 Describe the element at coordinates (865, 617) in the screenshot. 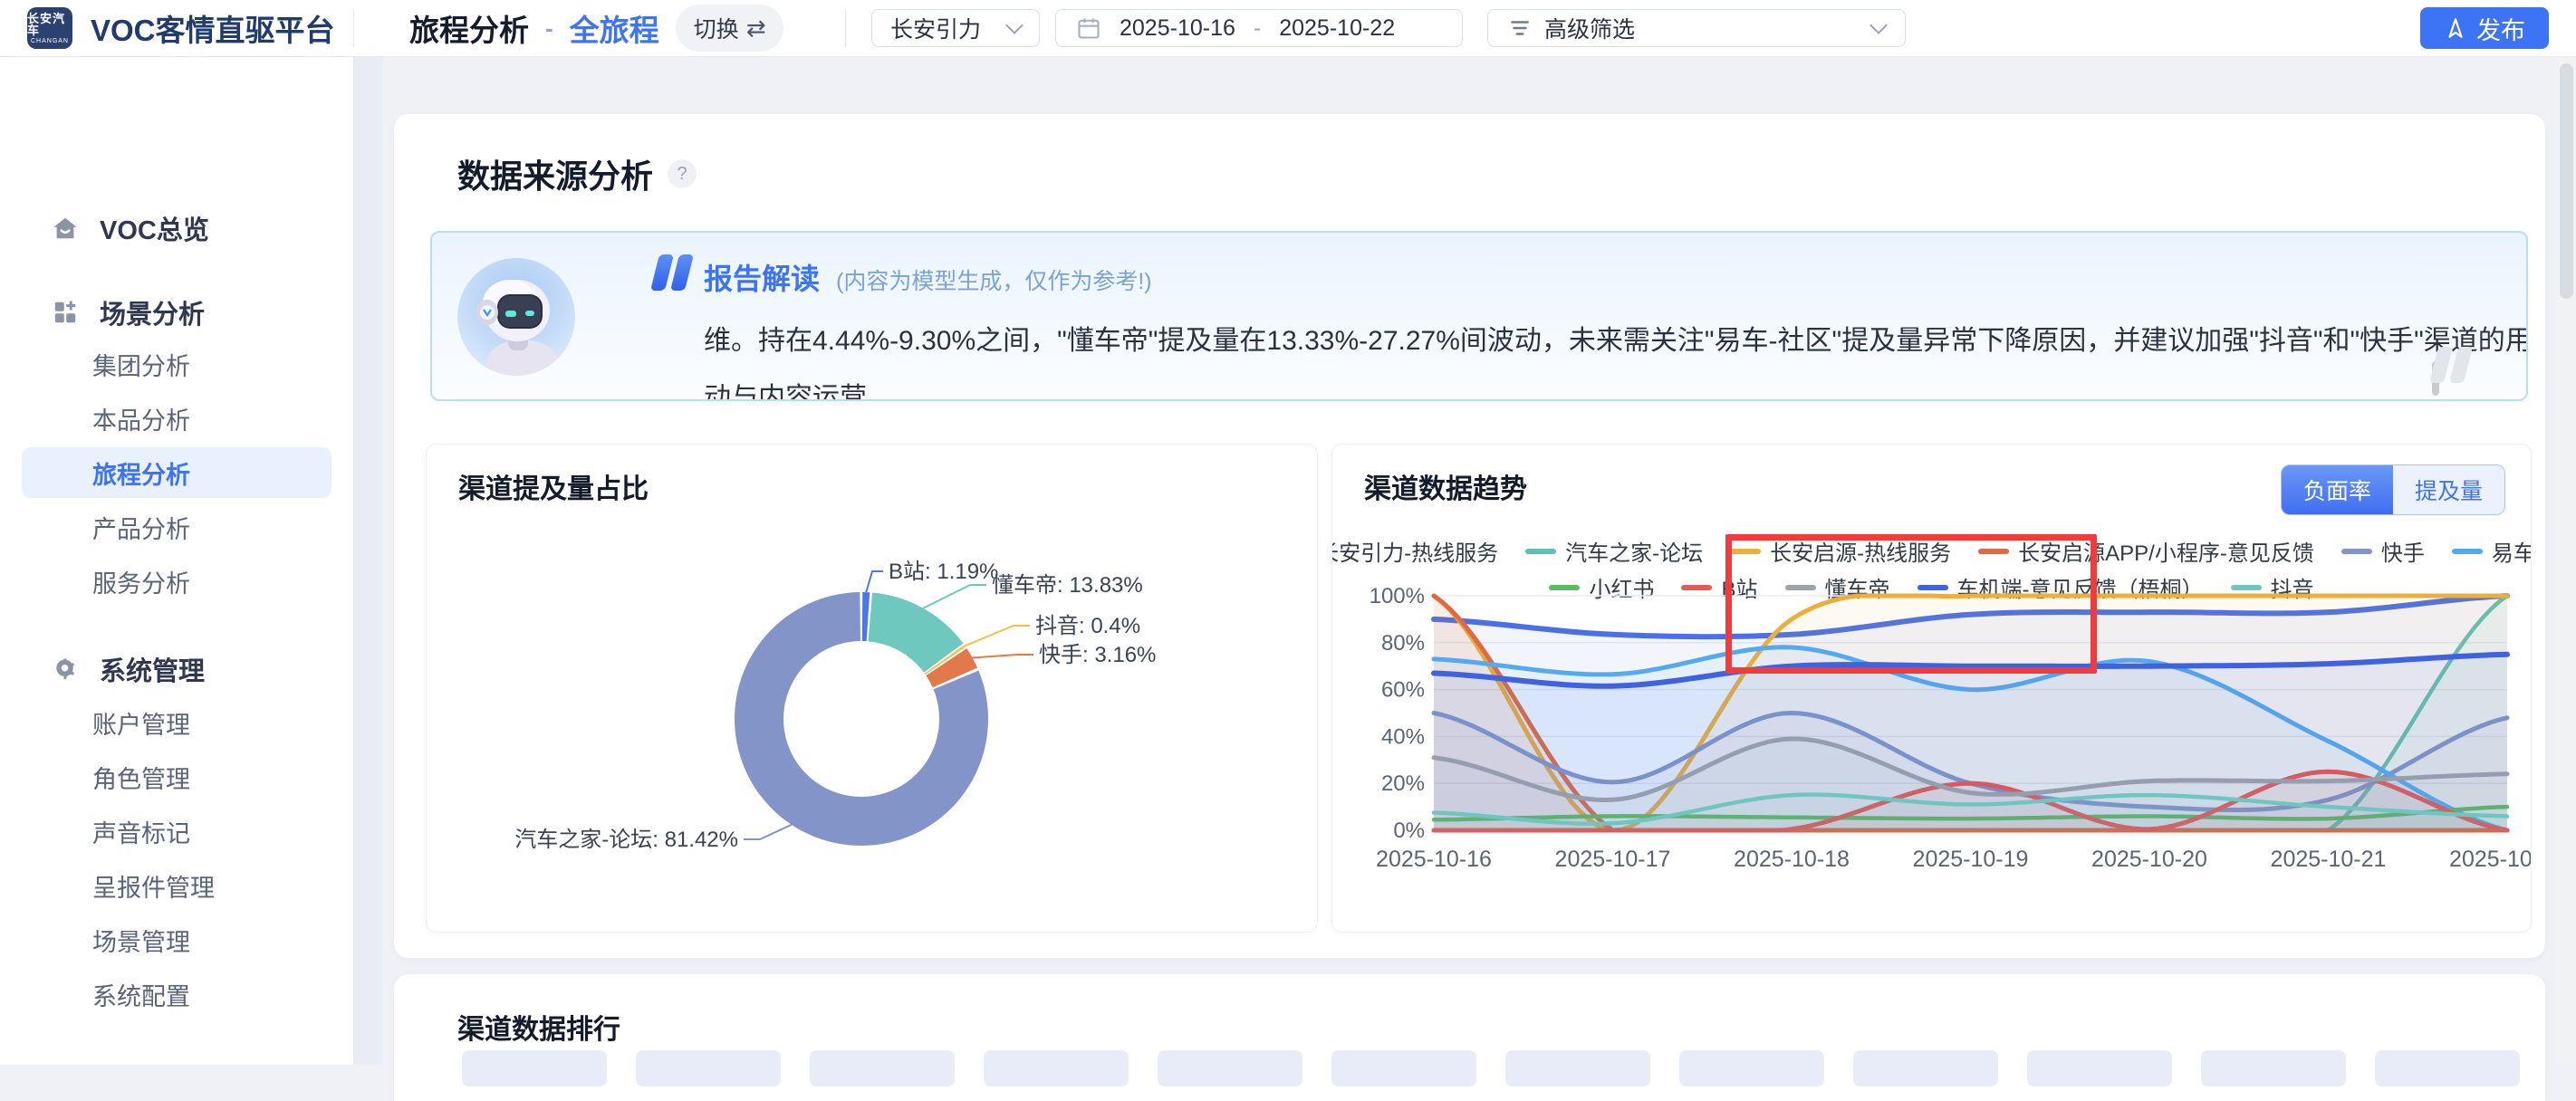

I see `donut-slice-B站` at that location.